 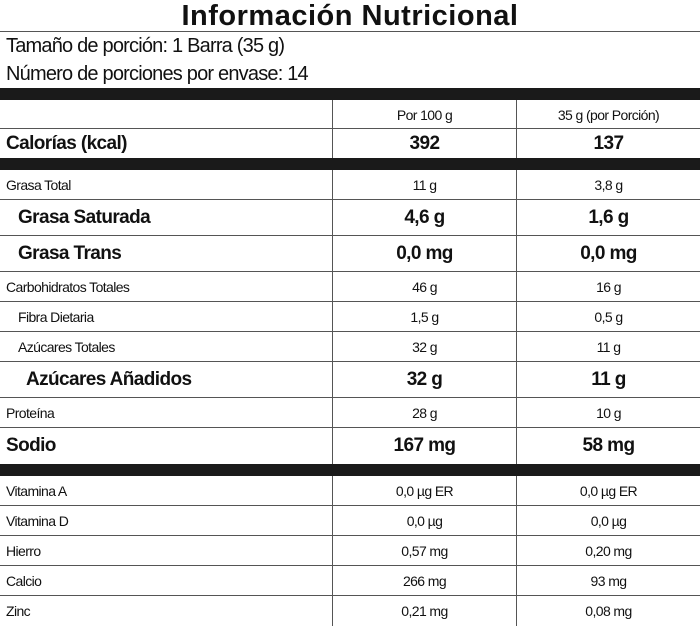 What do you see at coordinates (350, 16) in the screenshot?
I see `label-title: Información Nutricional` at bounding box center [350, 16].